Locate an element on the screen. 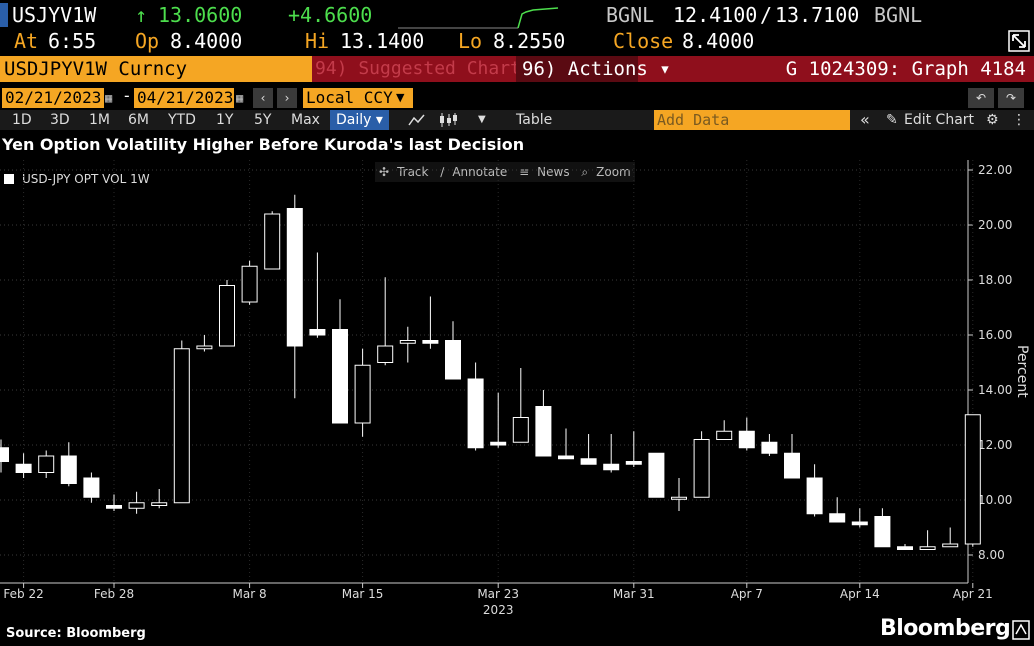 This screenshot has width=1034, height=646. period-1m: 1M is located at coordinates (99, 120).